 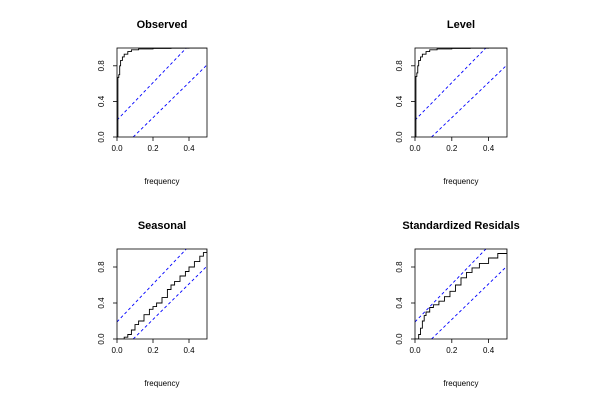 I want to click on chart-title: Level, so click(x=461, y=25).